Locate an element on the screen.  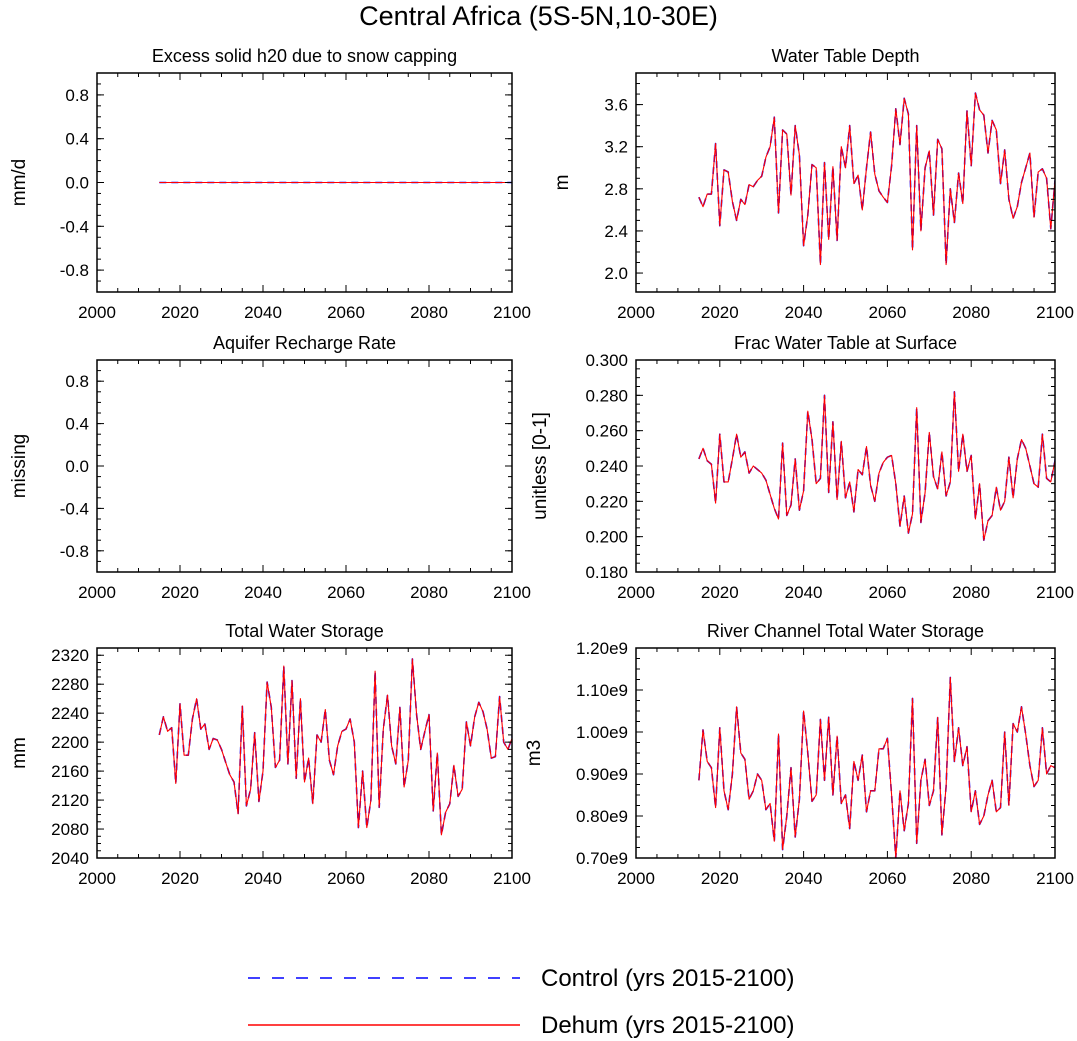
legend-dehum-label: Dehum (yrs 2015-2100) is located at coordinates (667, 1025).